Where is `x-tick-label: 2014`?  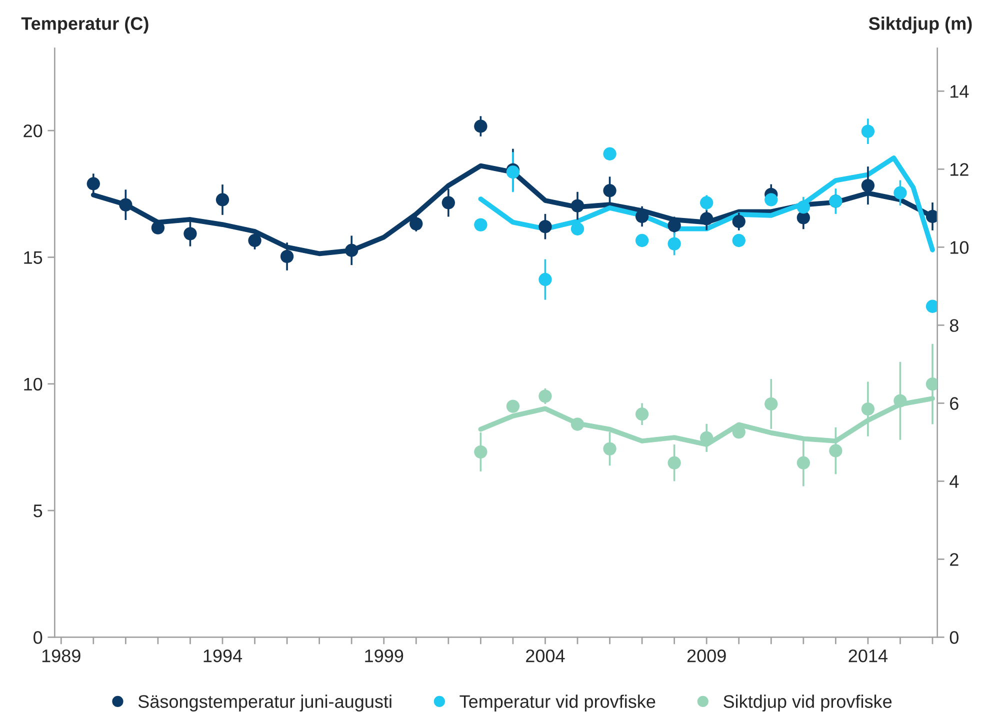
x-tick-label: 2014 is located at coordinates (868, 655).